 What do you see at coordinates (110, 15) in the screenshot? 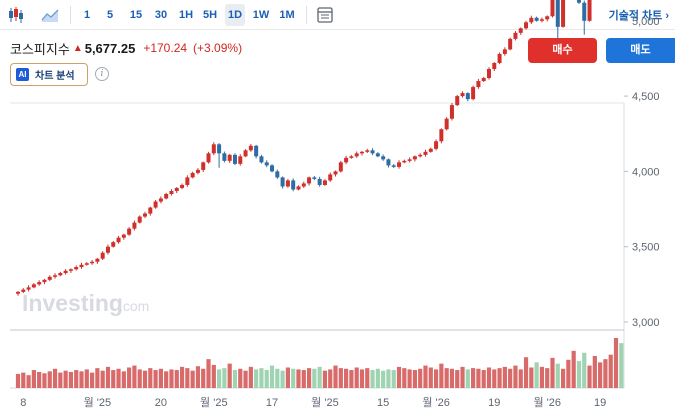
I see `timeframe-5: 5` at bounding box center [110, 15].